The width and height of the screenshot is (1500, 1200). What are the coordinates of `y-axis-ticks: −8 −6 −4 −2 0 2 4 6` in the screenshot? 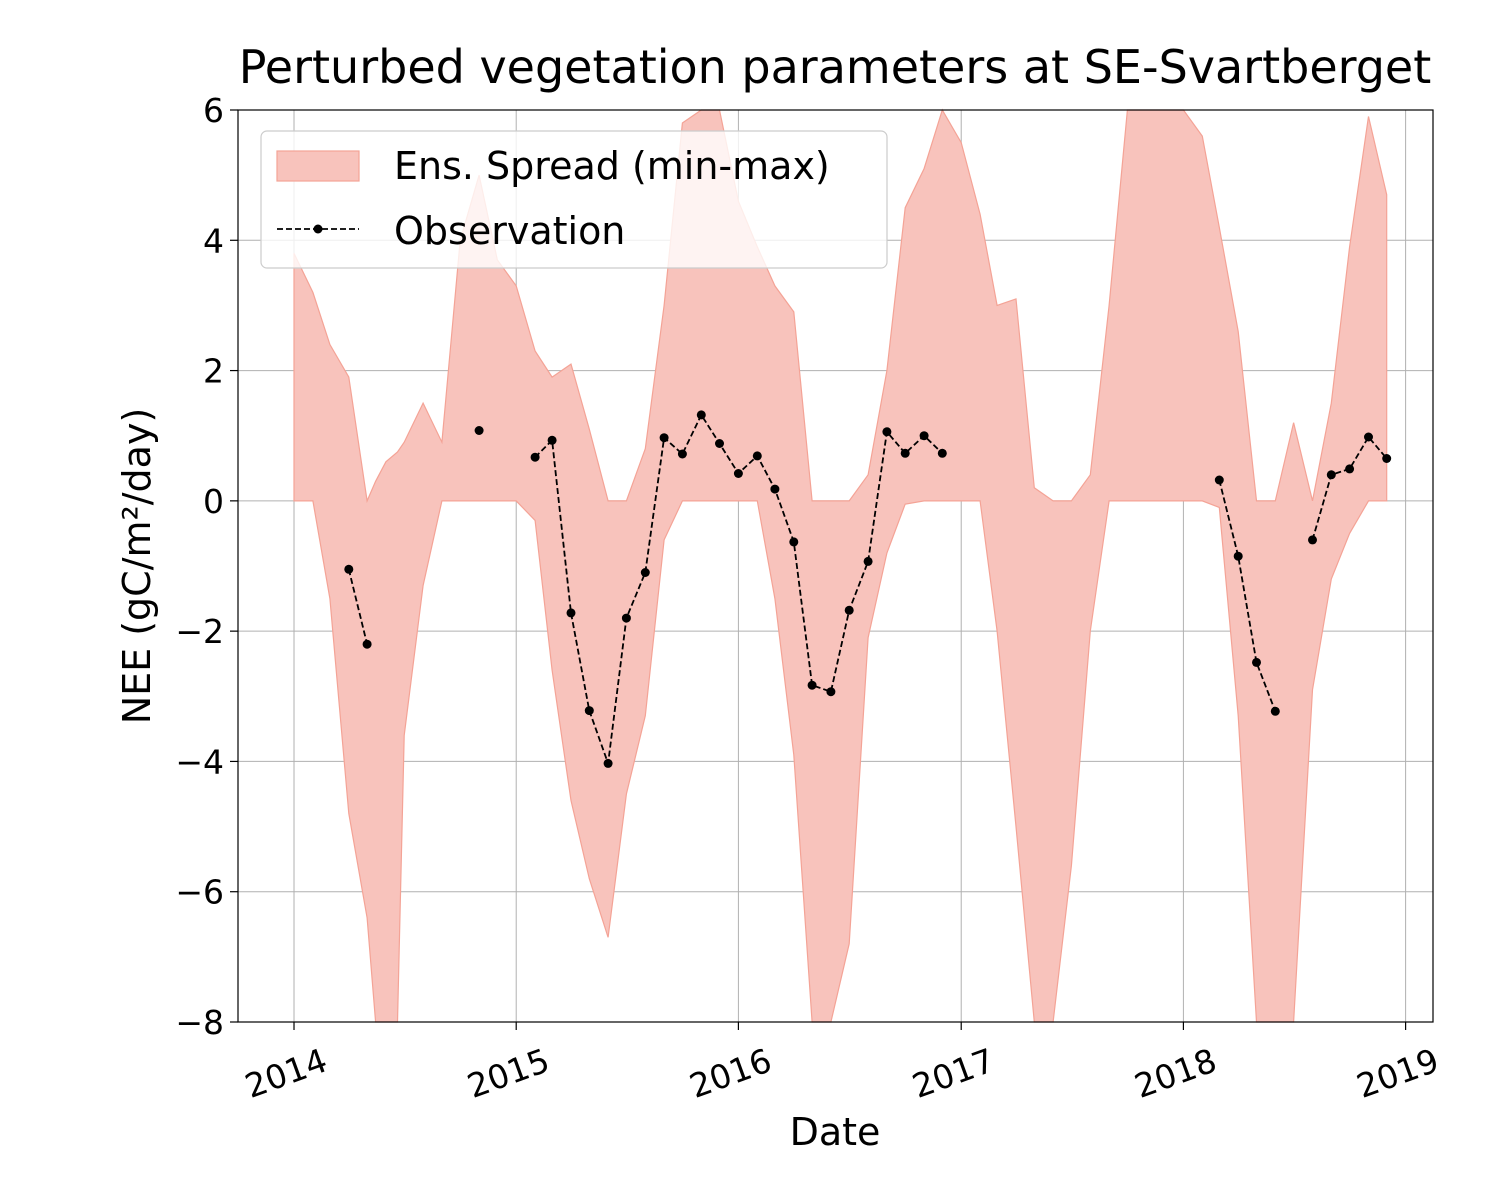 It's located at (206, 566).